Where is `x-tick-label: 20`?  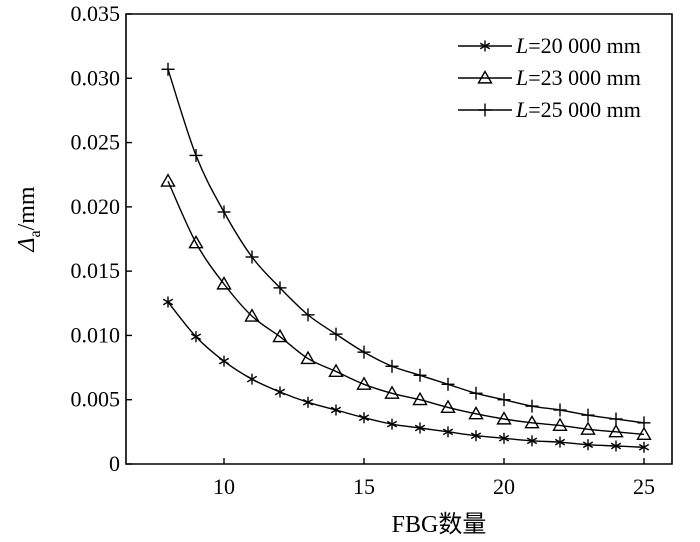 x-tick-label: 20 is located at coordinates (504, 486).